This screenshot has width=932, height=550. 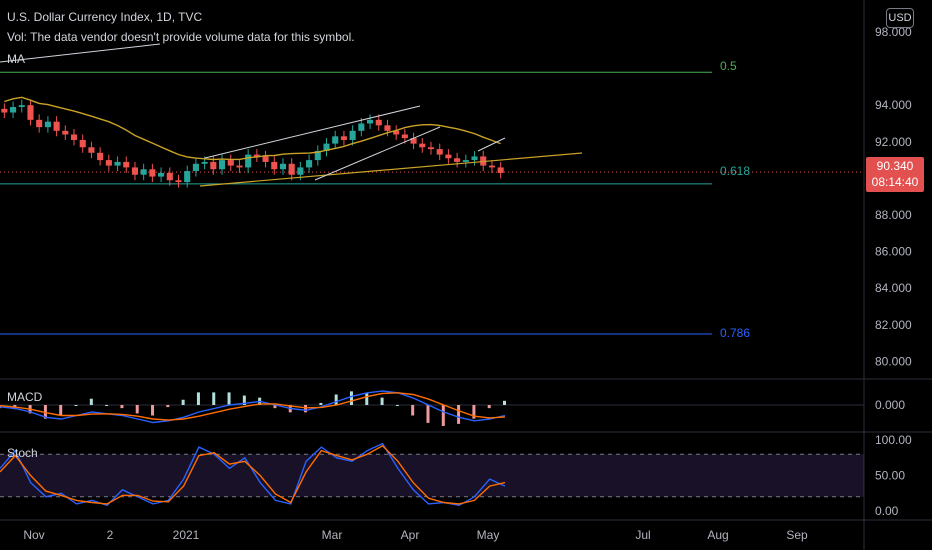 I want to click on fib-label-0-618: 0.618, so click(x=735, y=171).